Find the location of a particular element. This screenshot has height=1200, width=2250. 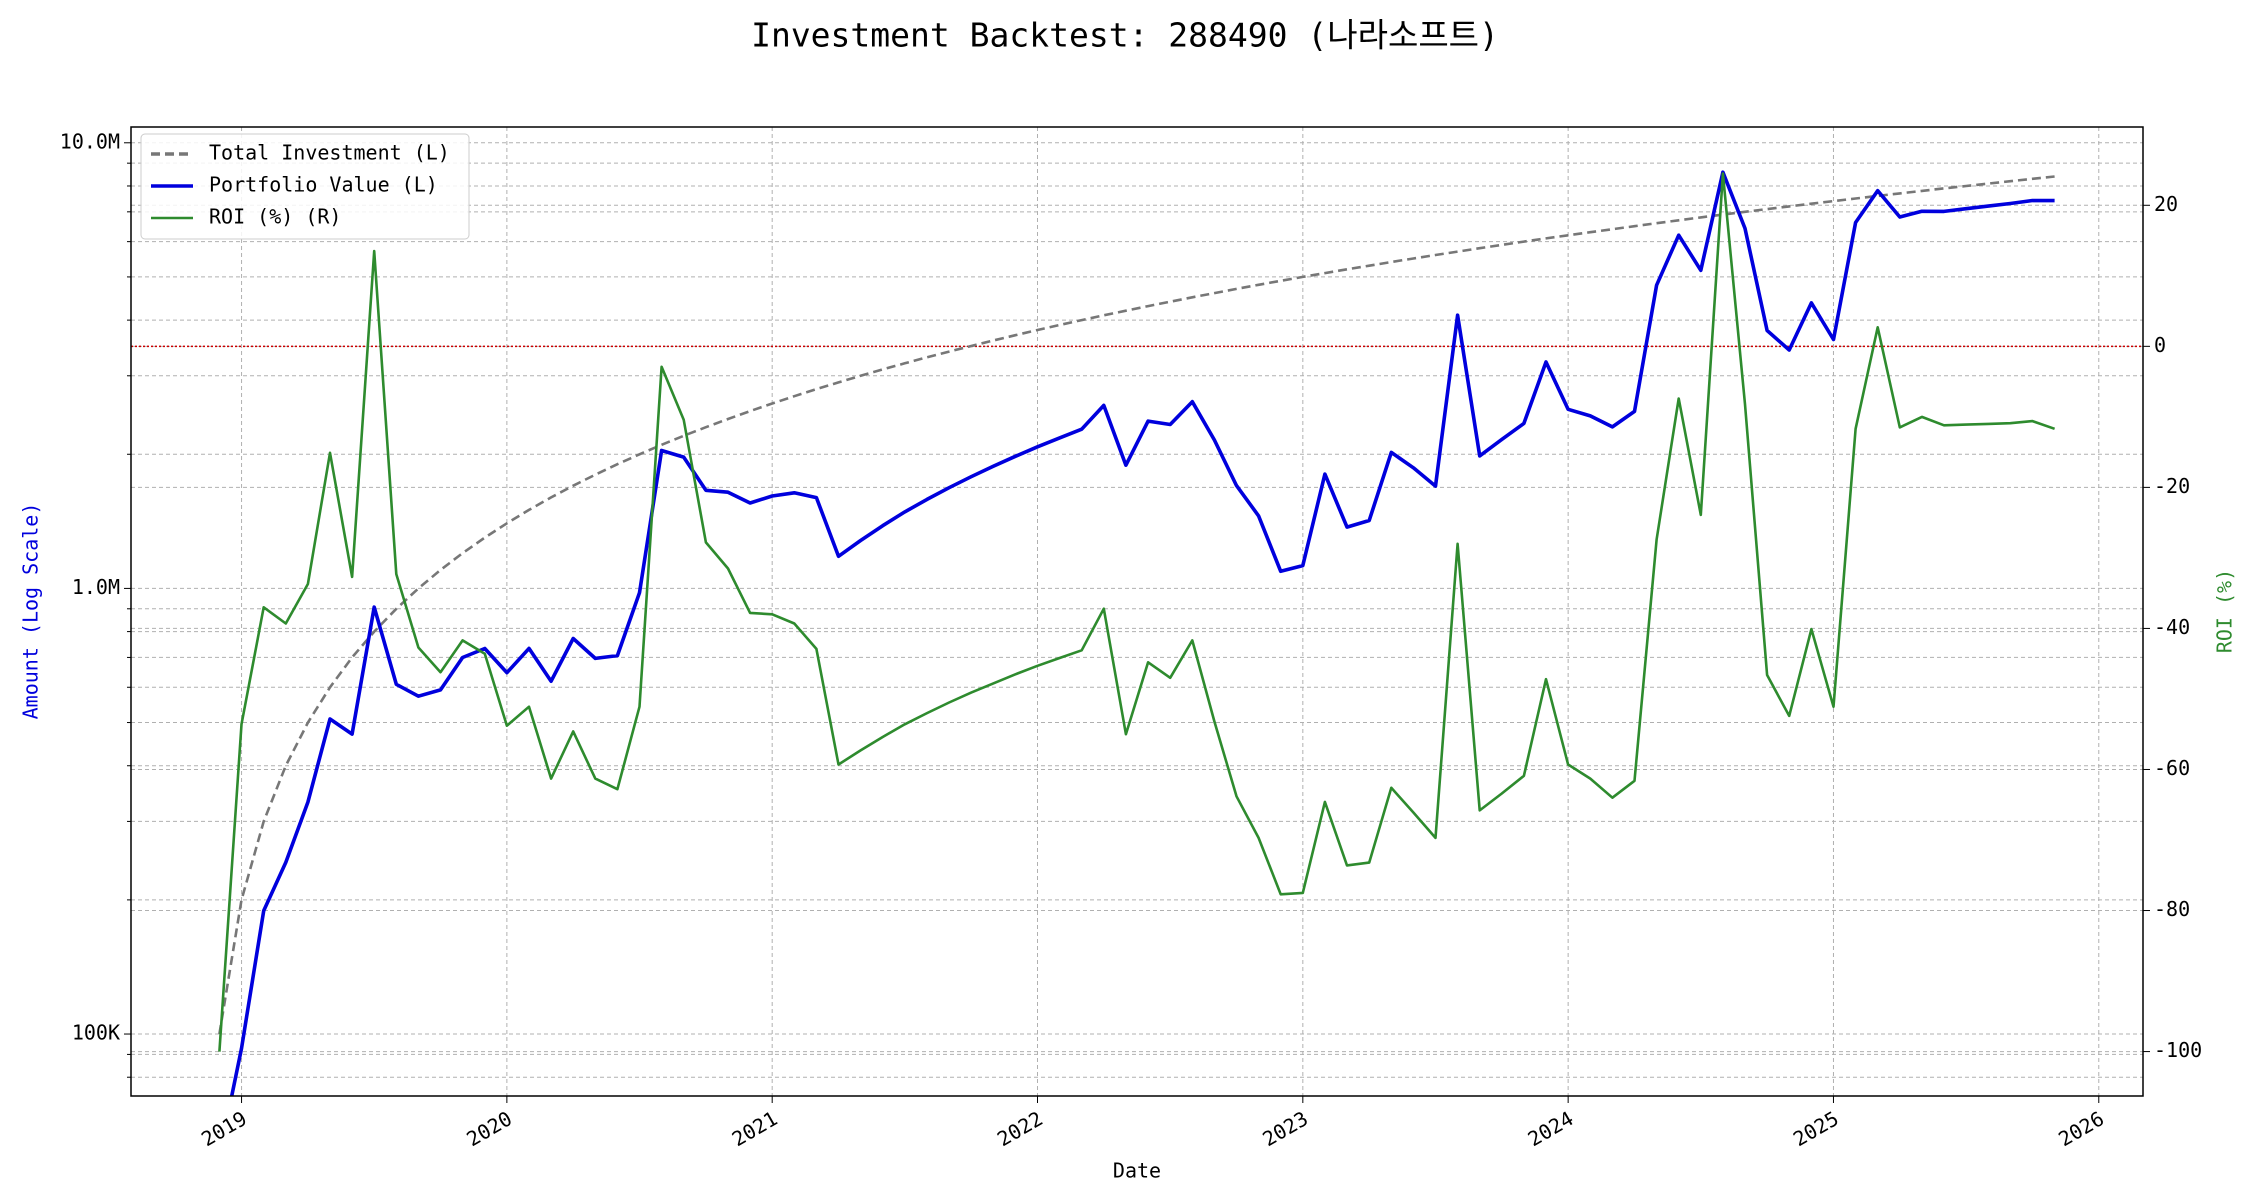

y2-tick-label: -20 is located at coordinates (2172, 486).